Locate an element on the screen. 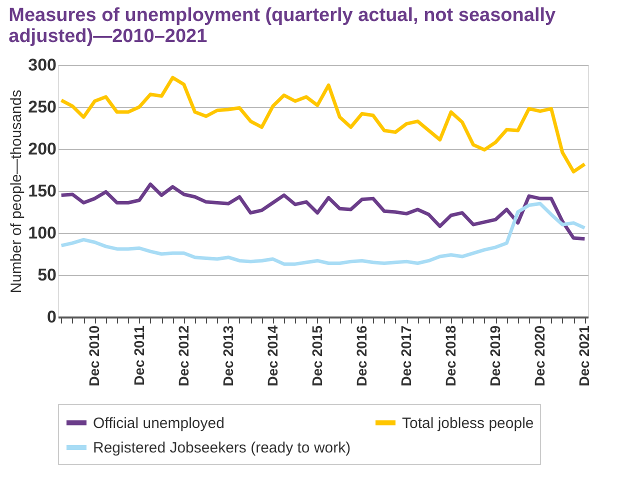 This screenshot has width=636, height=495. x-tick-label: Dec 2019 is located at coordinates (495, 355).